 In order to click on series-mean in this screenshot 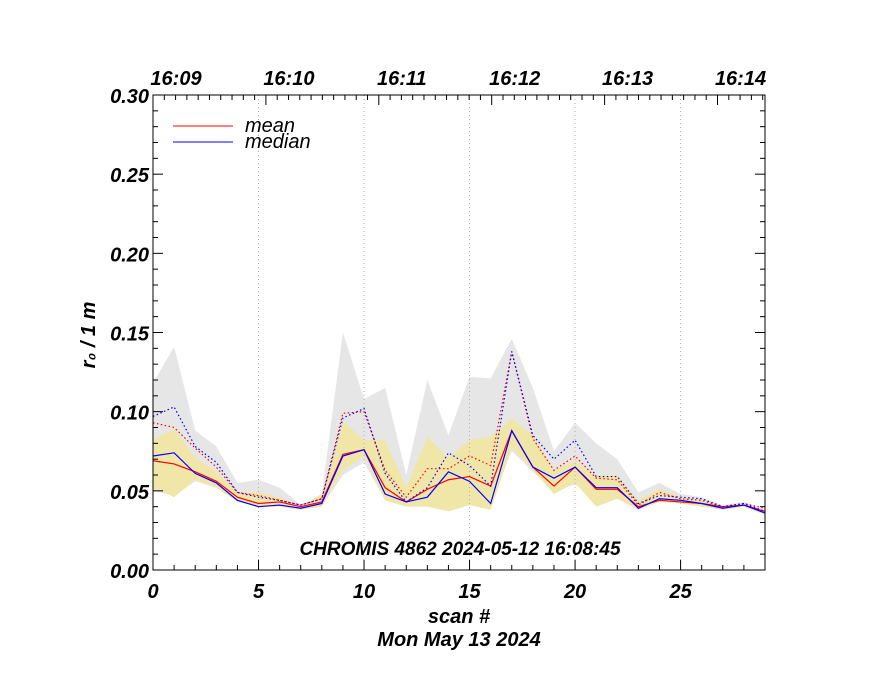, I will do `click(459, 470)`.